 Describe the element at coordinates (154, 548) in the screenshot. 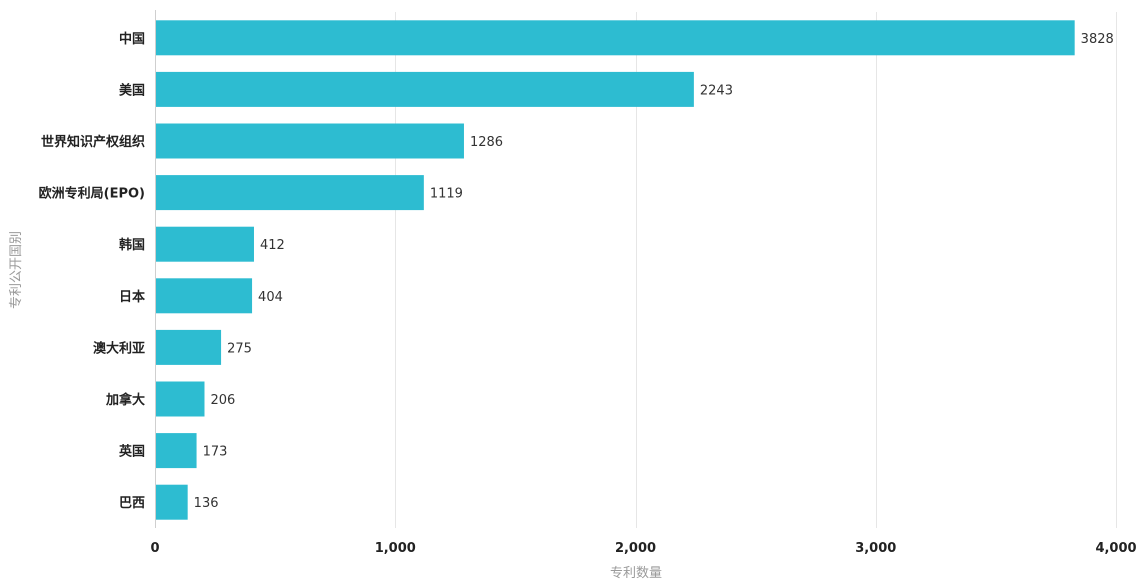

I see `x-tick-label: 0` at that location.